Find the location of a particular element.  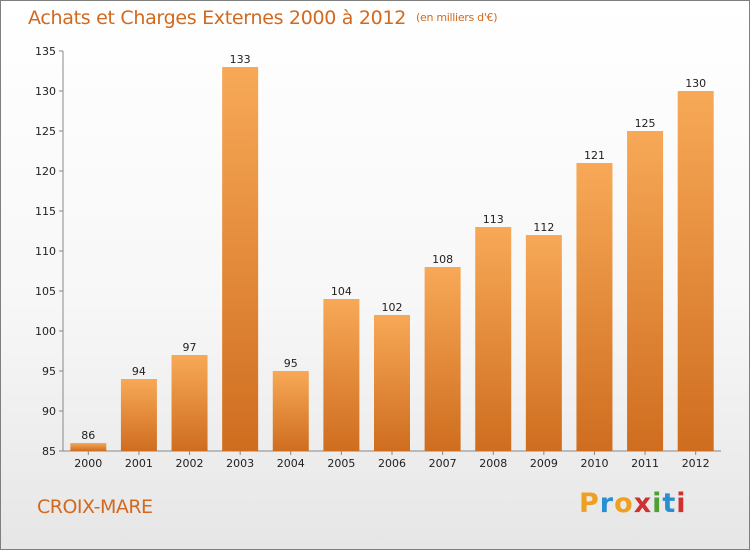

bar-2002 is located at coordinates (189, 403).